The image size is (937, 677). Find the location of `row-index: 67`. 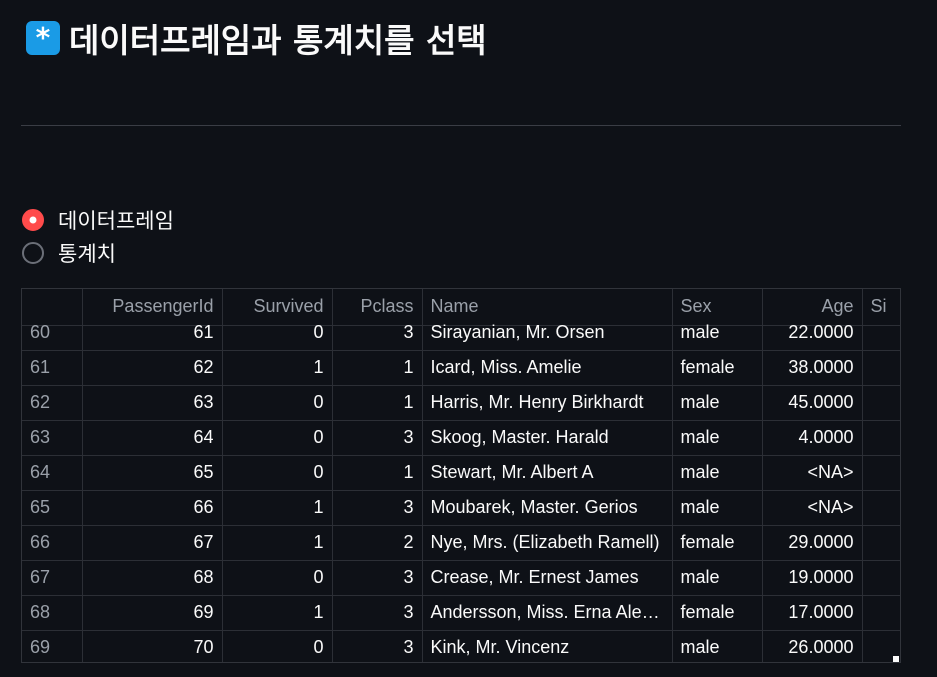

row-index: 67 is located at coordinates (52, 578).